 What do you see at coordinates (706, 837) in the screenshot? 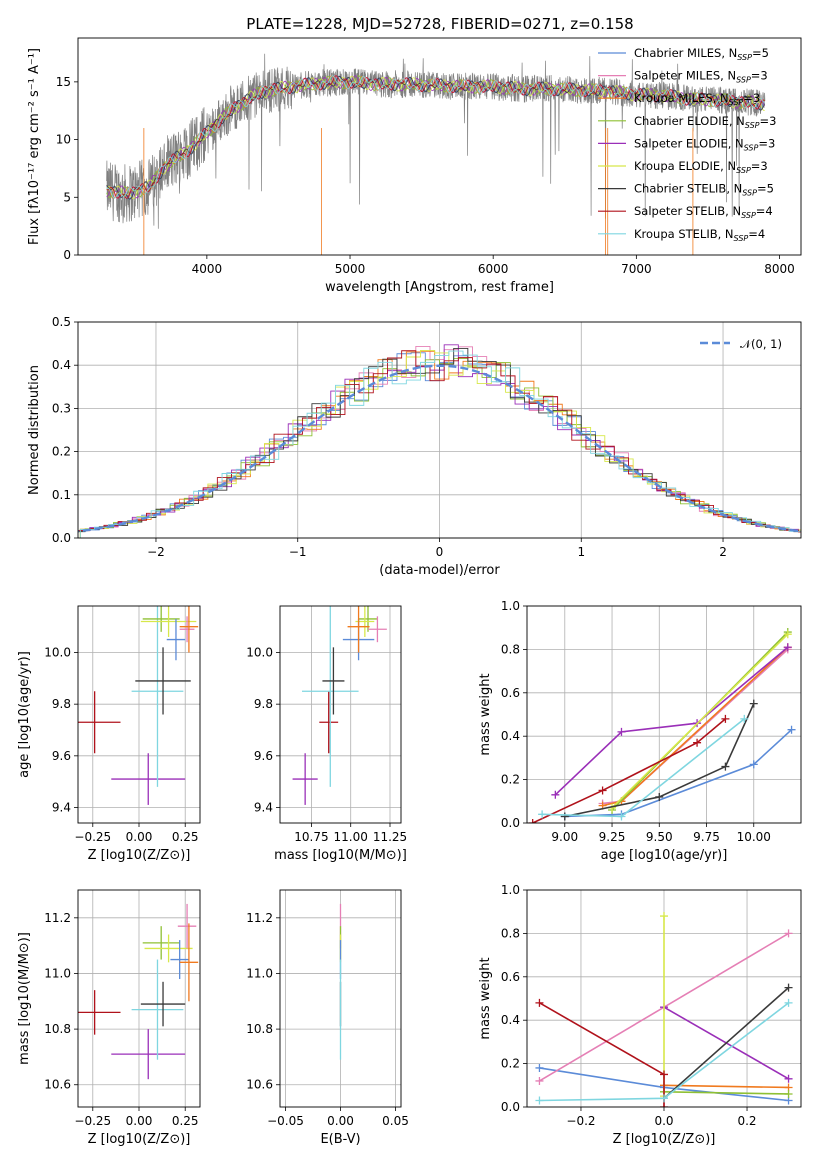
I see `weight-vs-age-xtick-label: 9.75` at bounding box center [706, 837].